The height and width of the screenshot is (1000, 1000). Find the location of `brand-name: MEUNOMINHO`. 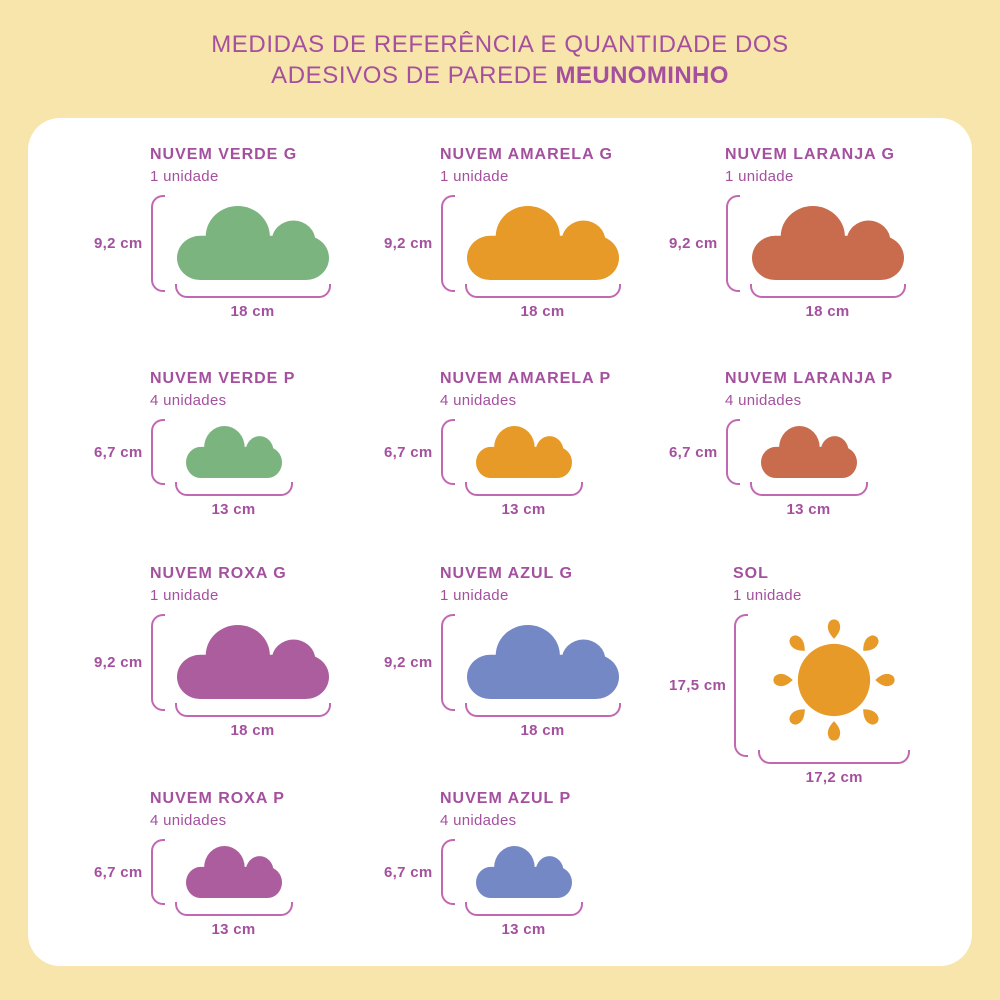

brand-name: MEUNOMINHO is located at coordinates (642, 75).